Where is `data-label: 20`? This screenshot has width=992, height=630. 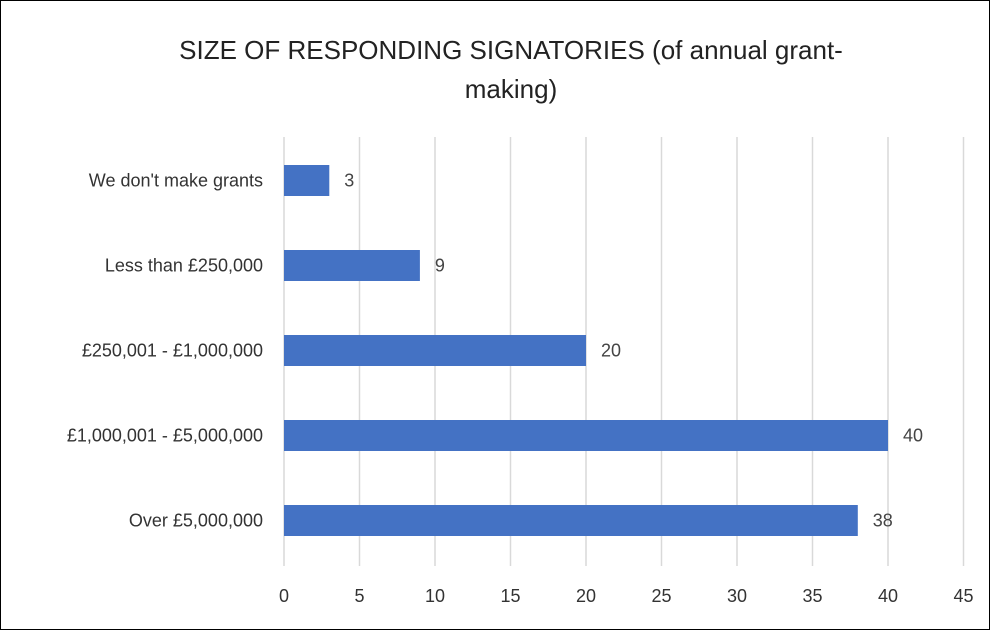
data-label: 20 is located at coordinates (611, 351).